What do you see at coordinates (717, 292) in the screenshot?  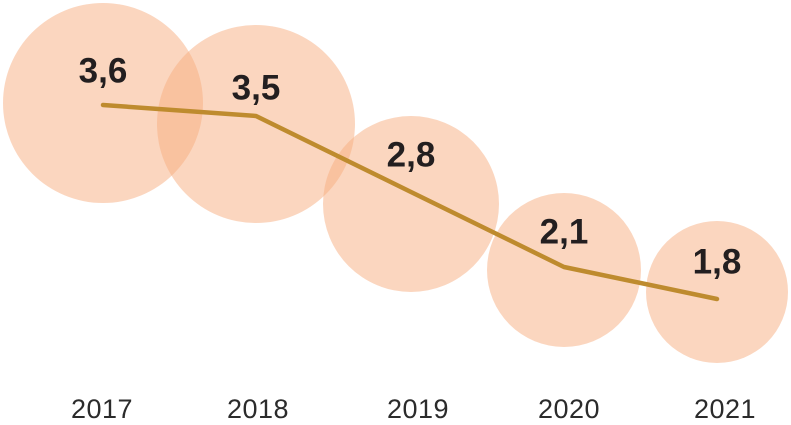 I see `bubble-2021` at bounding box center [717, 292].